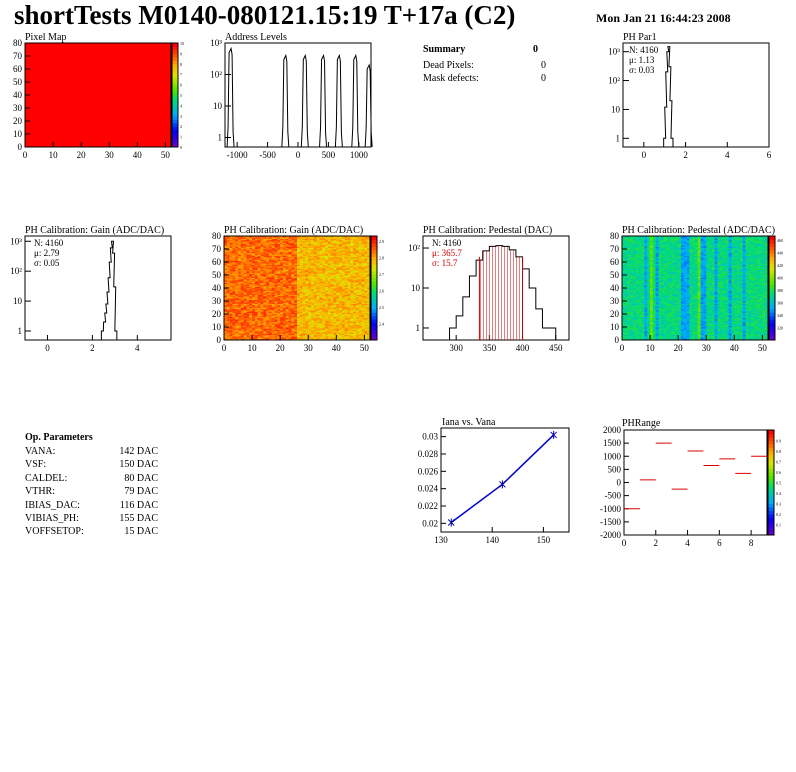 The width and height of the screenshot is (796, 772). Describe the element at coordinates (217, 236) in the screenshot. I see `y-tick-label: 80` at that location.